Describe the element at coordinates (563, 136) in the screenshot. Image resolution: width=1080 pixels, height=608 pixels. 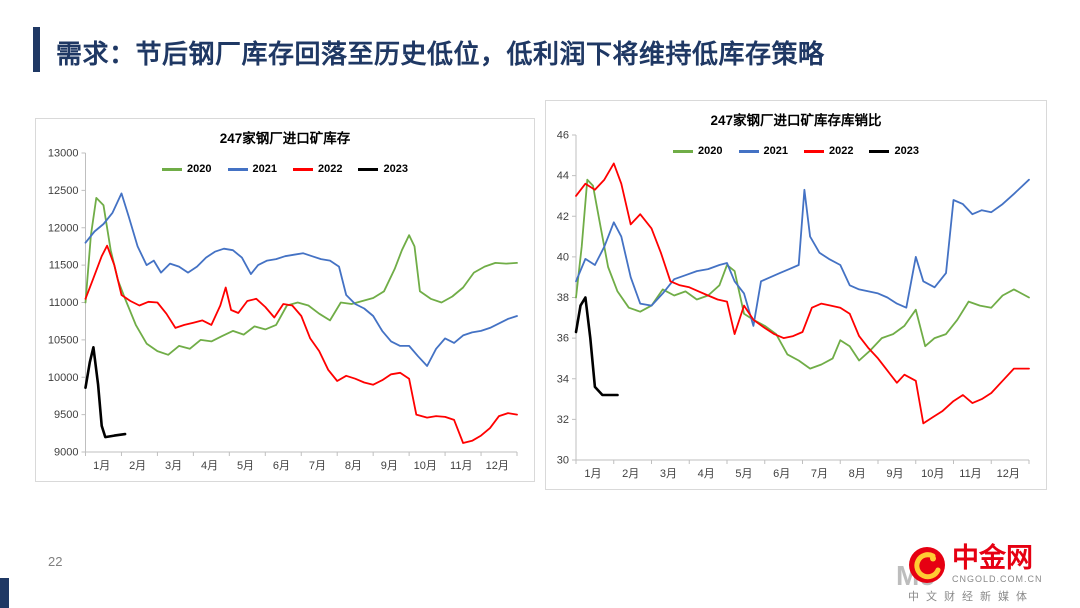
I see `svg-text: 46` at that location.